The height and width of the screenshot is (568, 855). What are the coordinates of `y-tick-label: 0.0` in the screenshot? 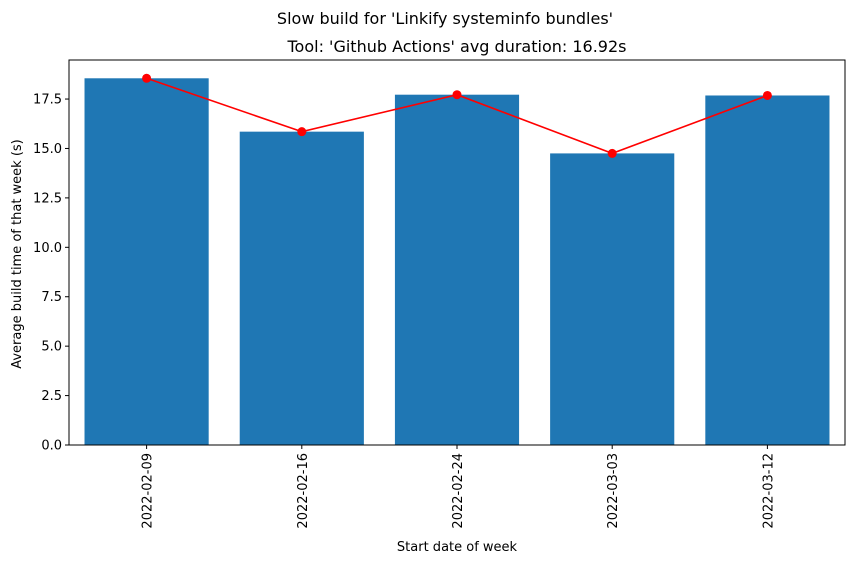 It's located at (51, 446).